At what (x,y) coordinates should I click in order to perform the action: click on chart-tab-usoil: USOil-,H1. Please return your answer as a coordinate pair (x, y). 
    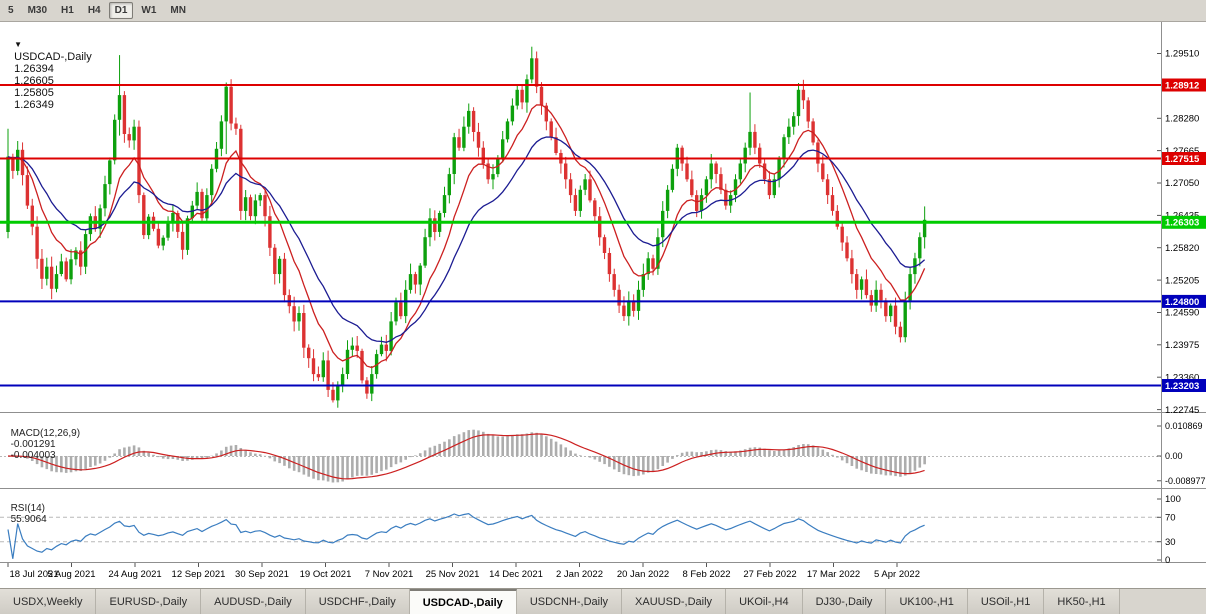
    Looking at the image, I should click on (1006, 601).